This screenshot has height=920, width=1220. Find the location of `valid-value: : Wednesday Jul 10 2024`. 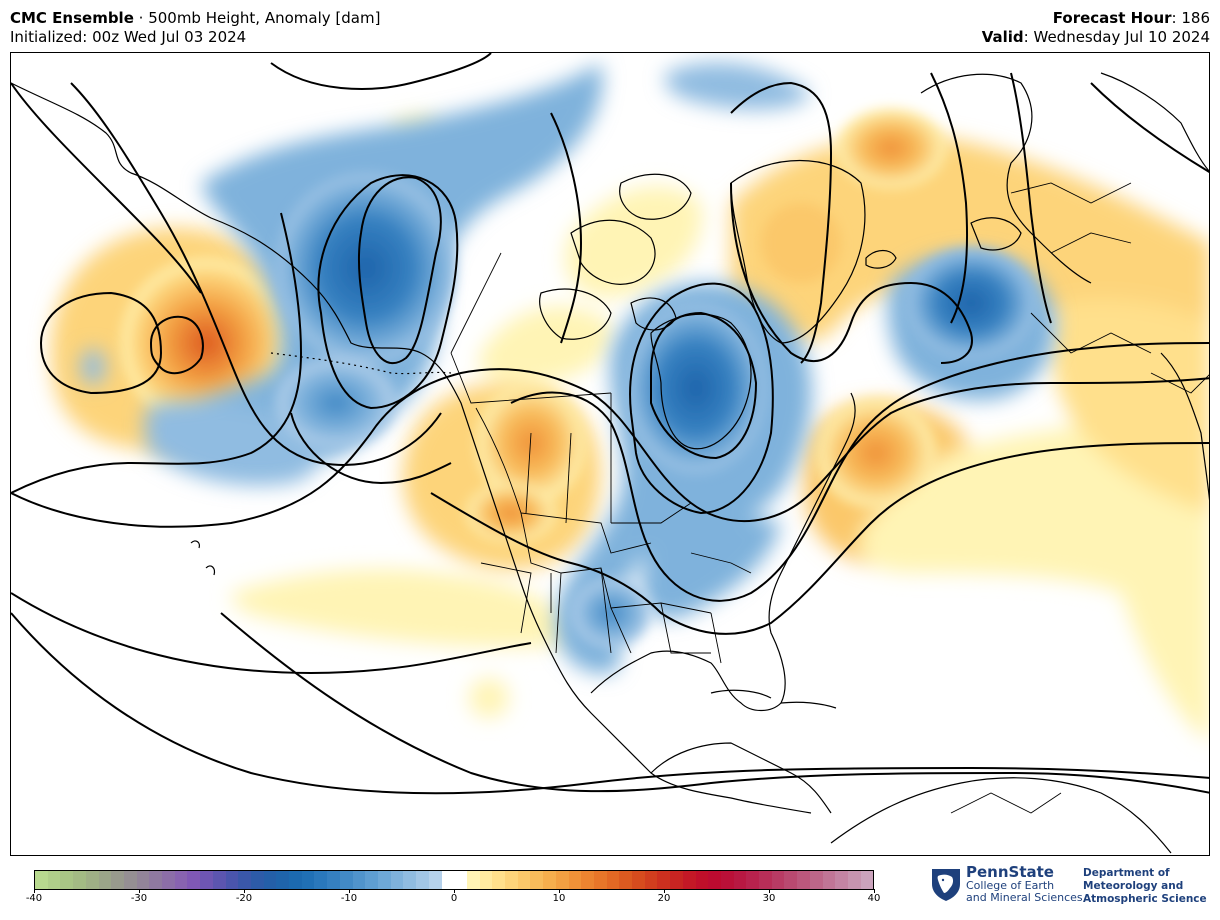

valid-value: : Wednesday Jul 10 2024 is located at coordinates (1116, 37).